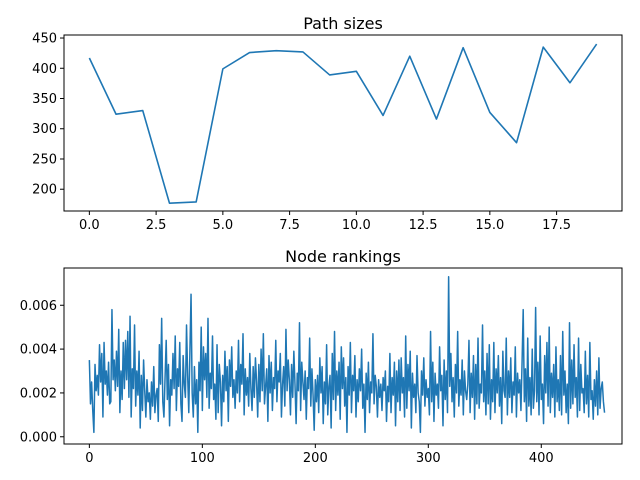 The height and width of the screenshot is (480, 640). Describe the element at coordinates (42, 372) in the screenshot. I see `y-ticks: 0.000 0.002 0.004 0.006` at that location.